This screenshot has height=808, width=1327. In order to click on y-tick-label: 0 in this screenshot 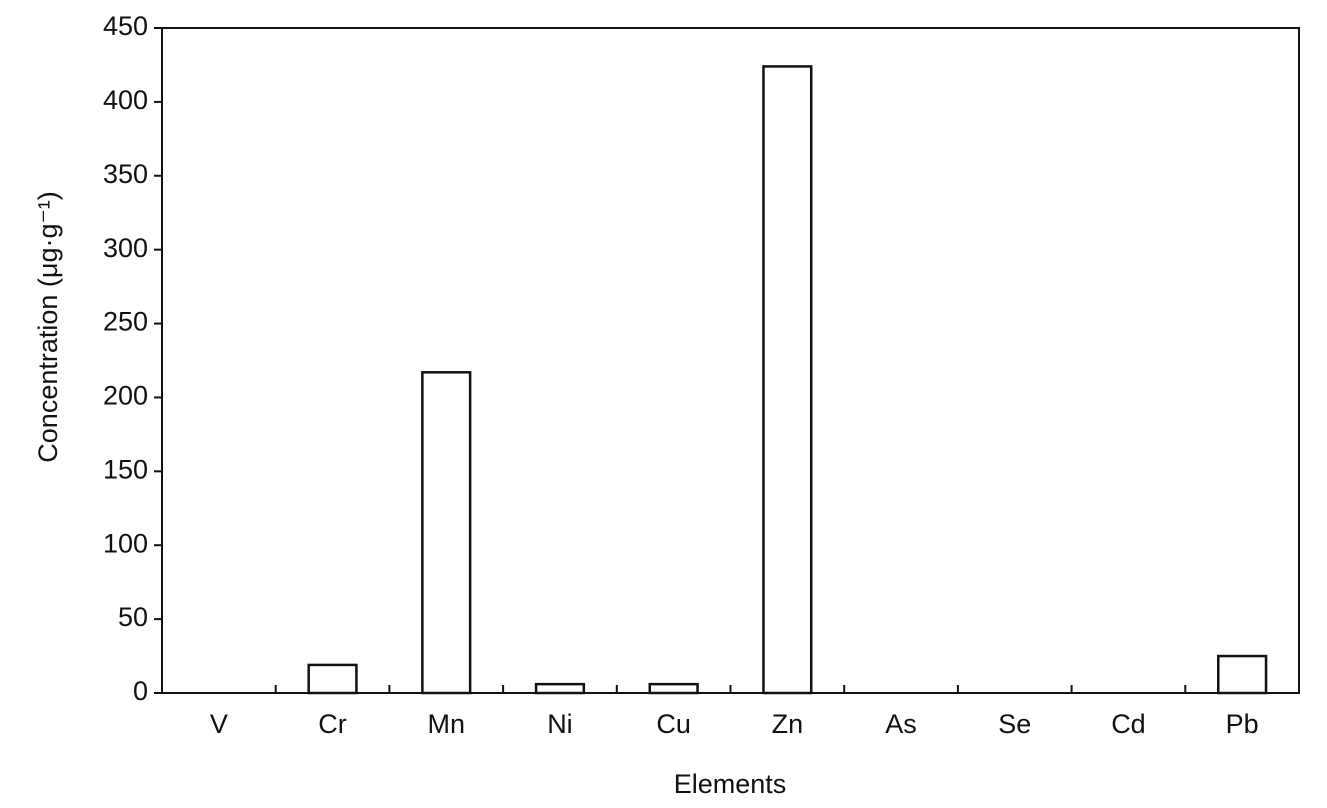, I will do `click(140, 691)`.